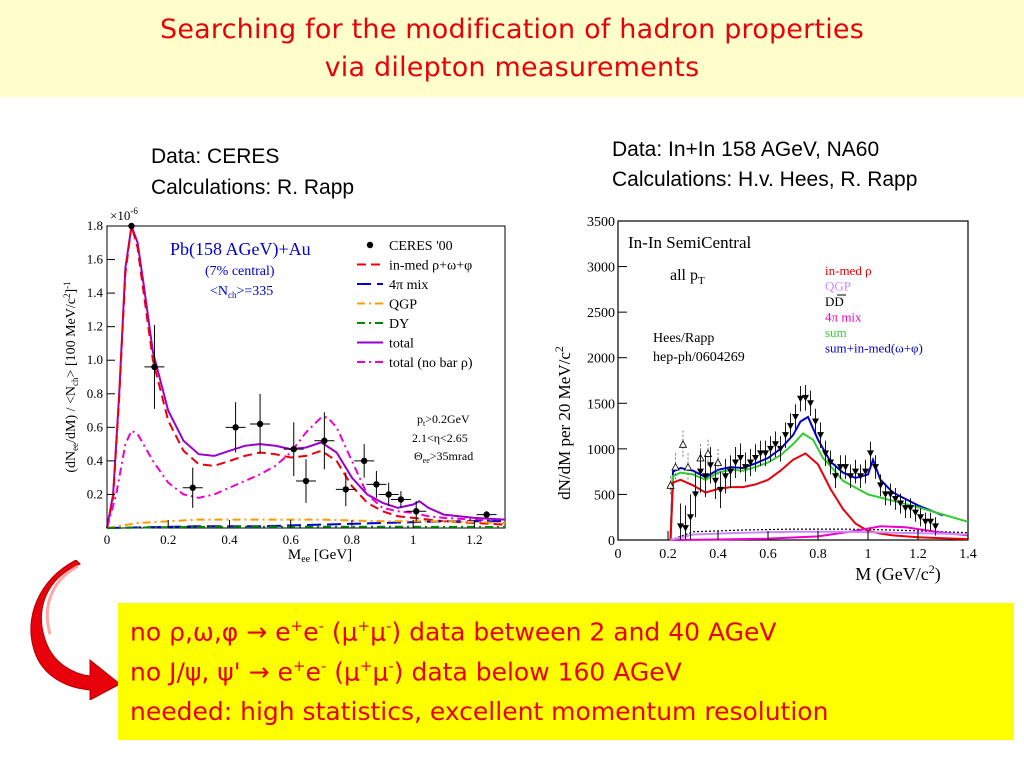 The width and height of the screenshot is (1024, 768). Describe the element at coordinates (868, 554) in the screenshot. I see `na60-x-tick-label: 1` at that location.